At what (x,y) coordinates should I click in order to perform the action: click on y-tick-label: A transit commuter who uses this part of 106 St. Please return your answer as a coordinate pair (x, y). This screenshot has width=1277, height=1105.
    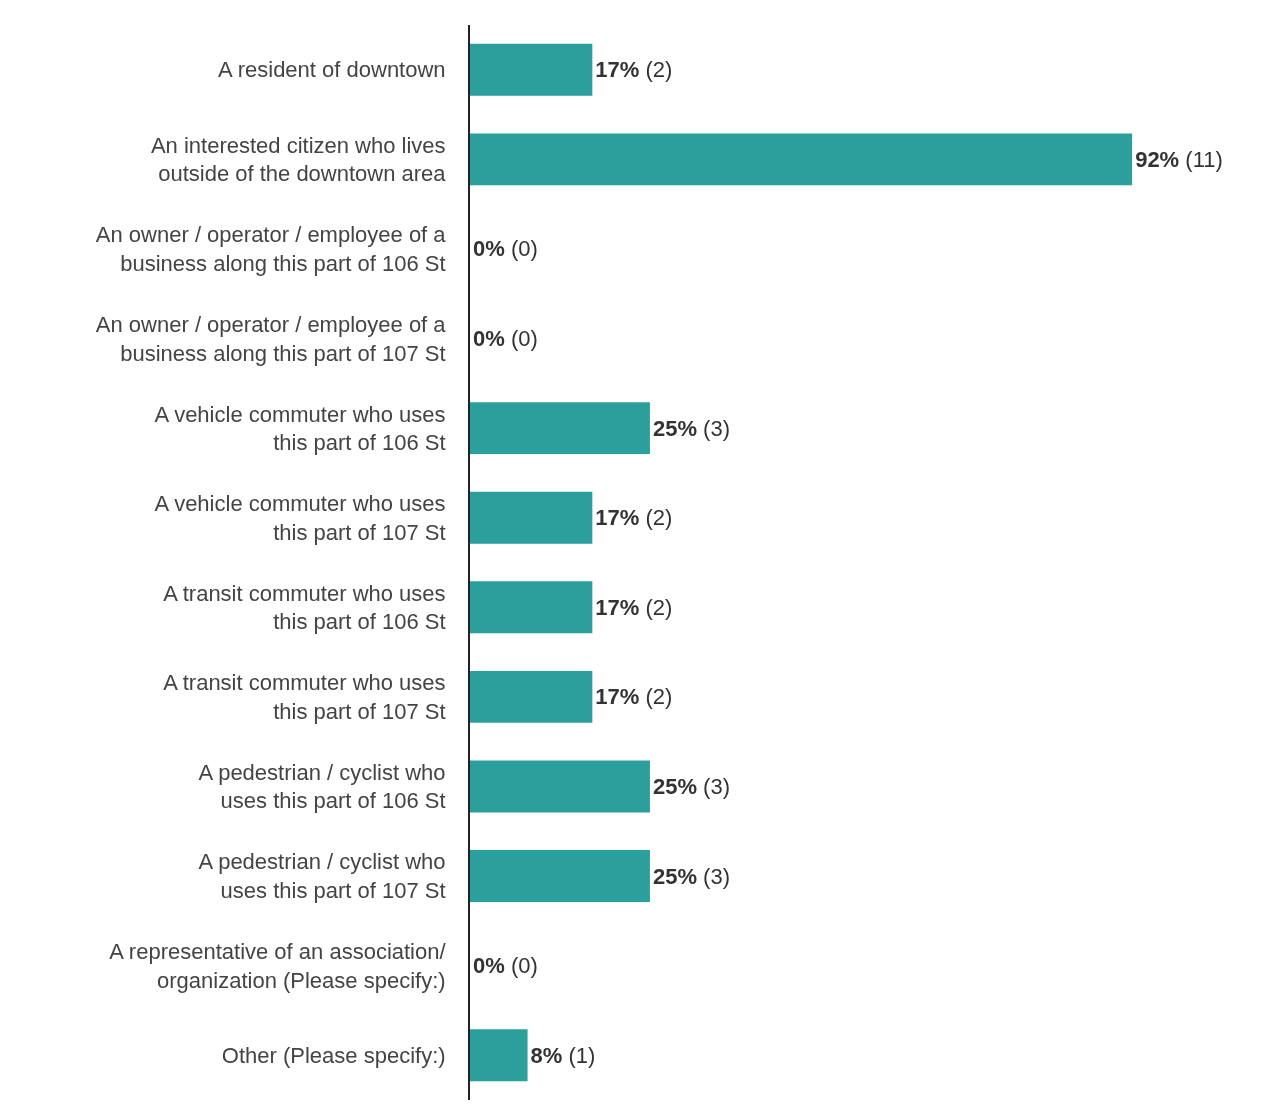
    Looking at the image, I should click on (304, 607).